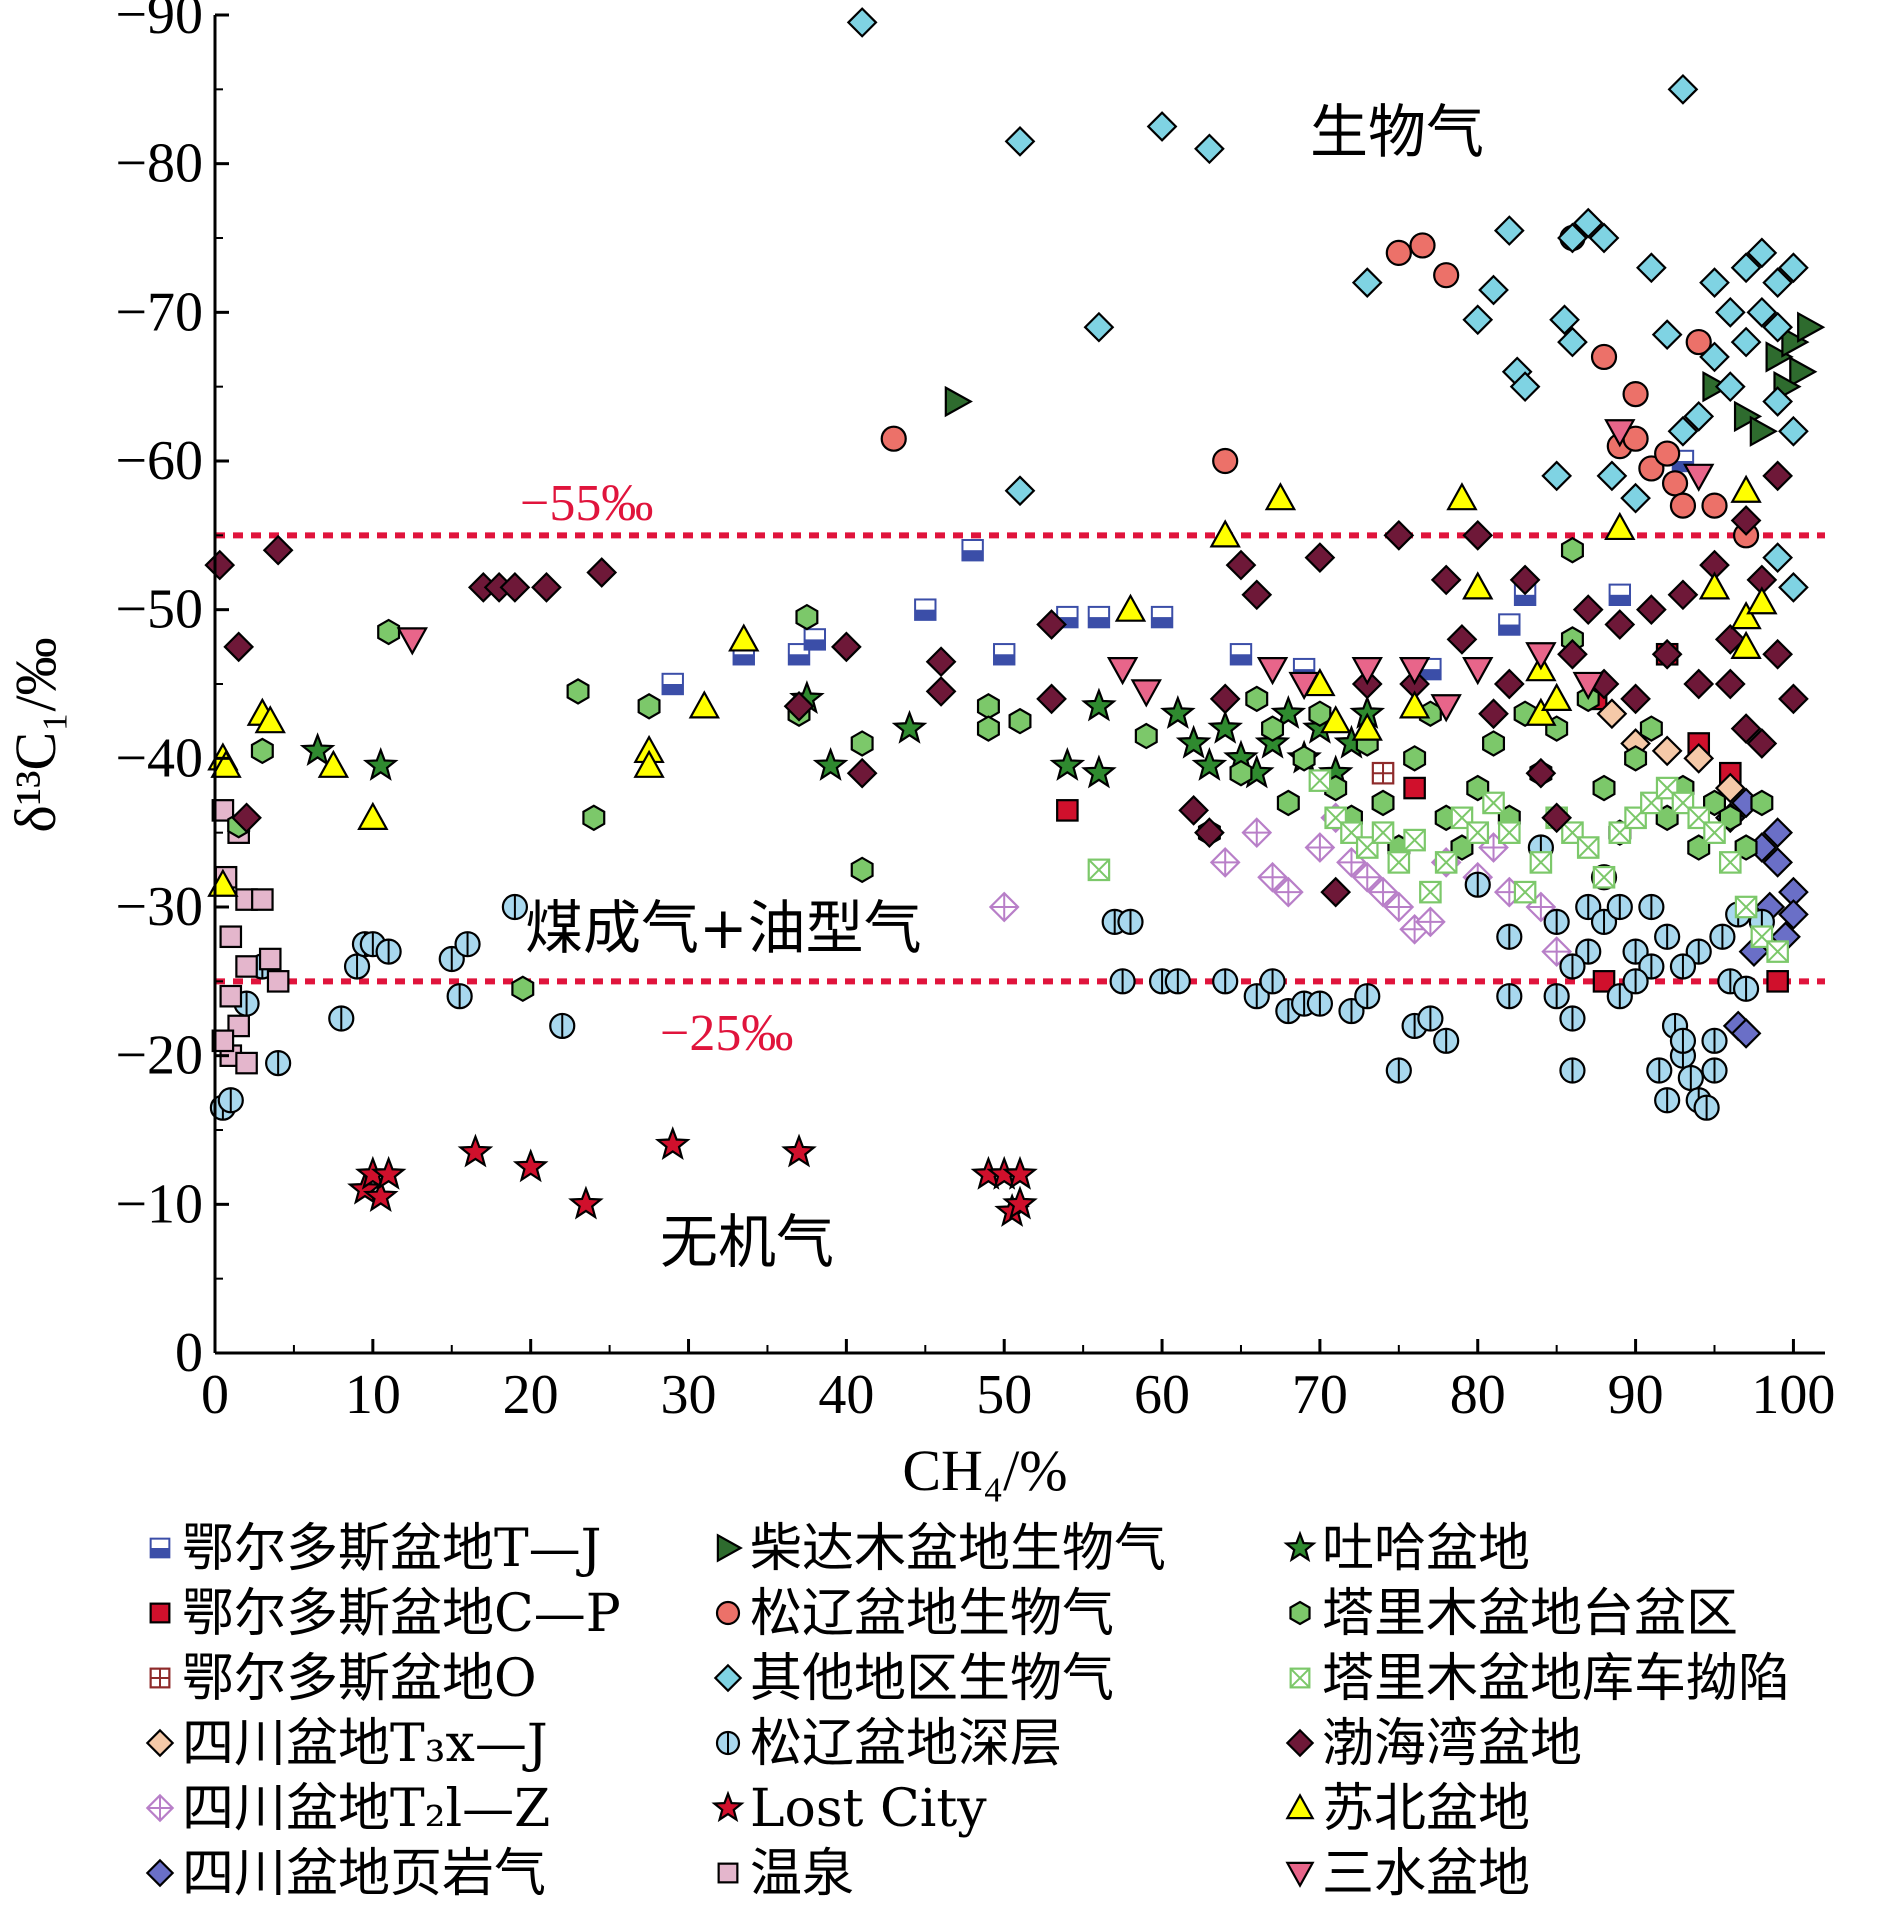 The width and height of the screenshot is (1893, 1907). What do you see at coordinates (345, 1874) in the screenshot?
I see `legend-item: 四川盆地页岩气` at bounding box center [345, 1874].